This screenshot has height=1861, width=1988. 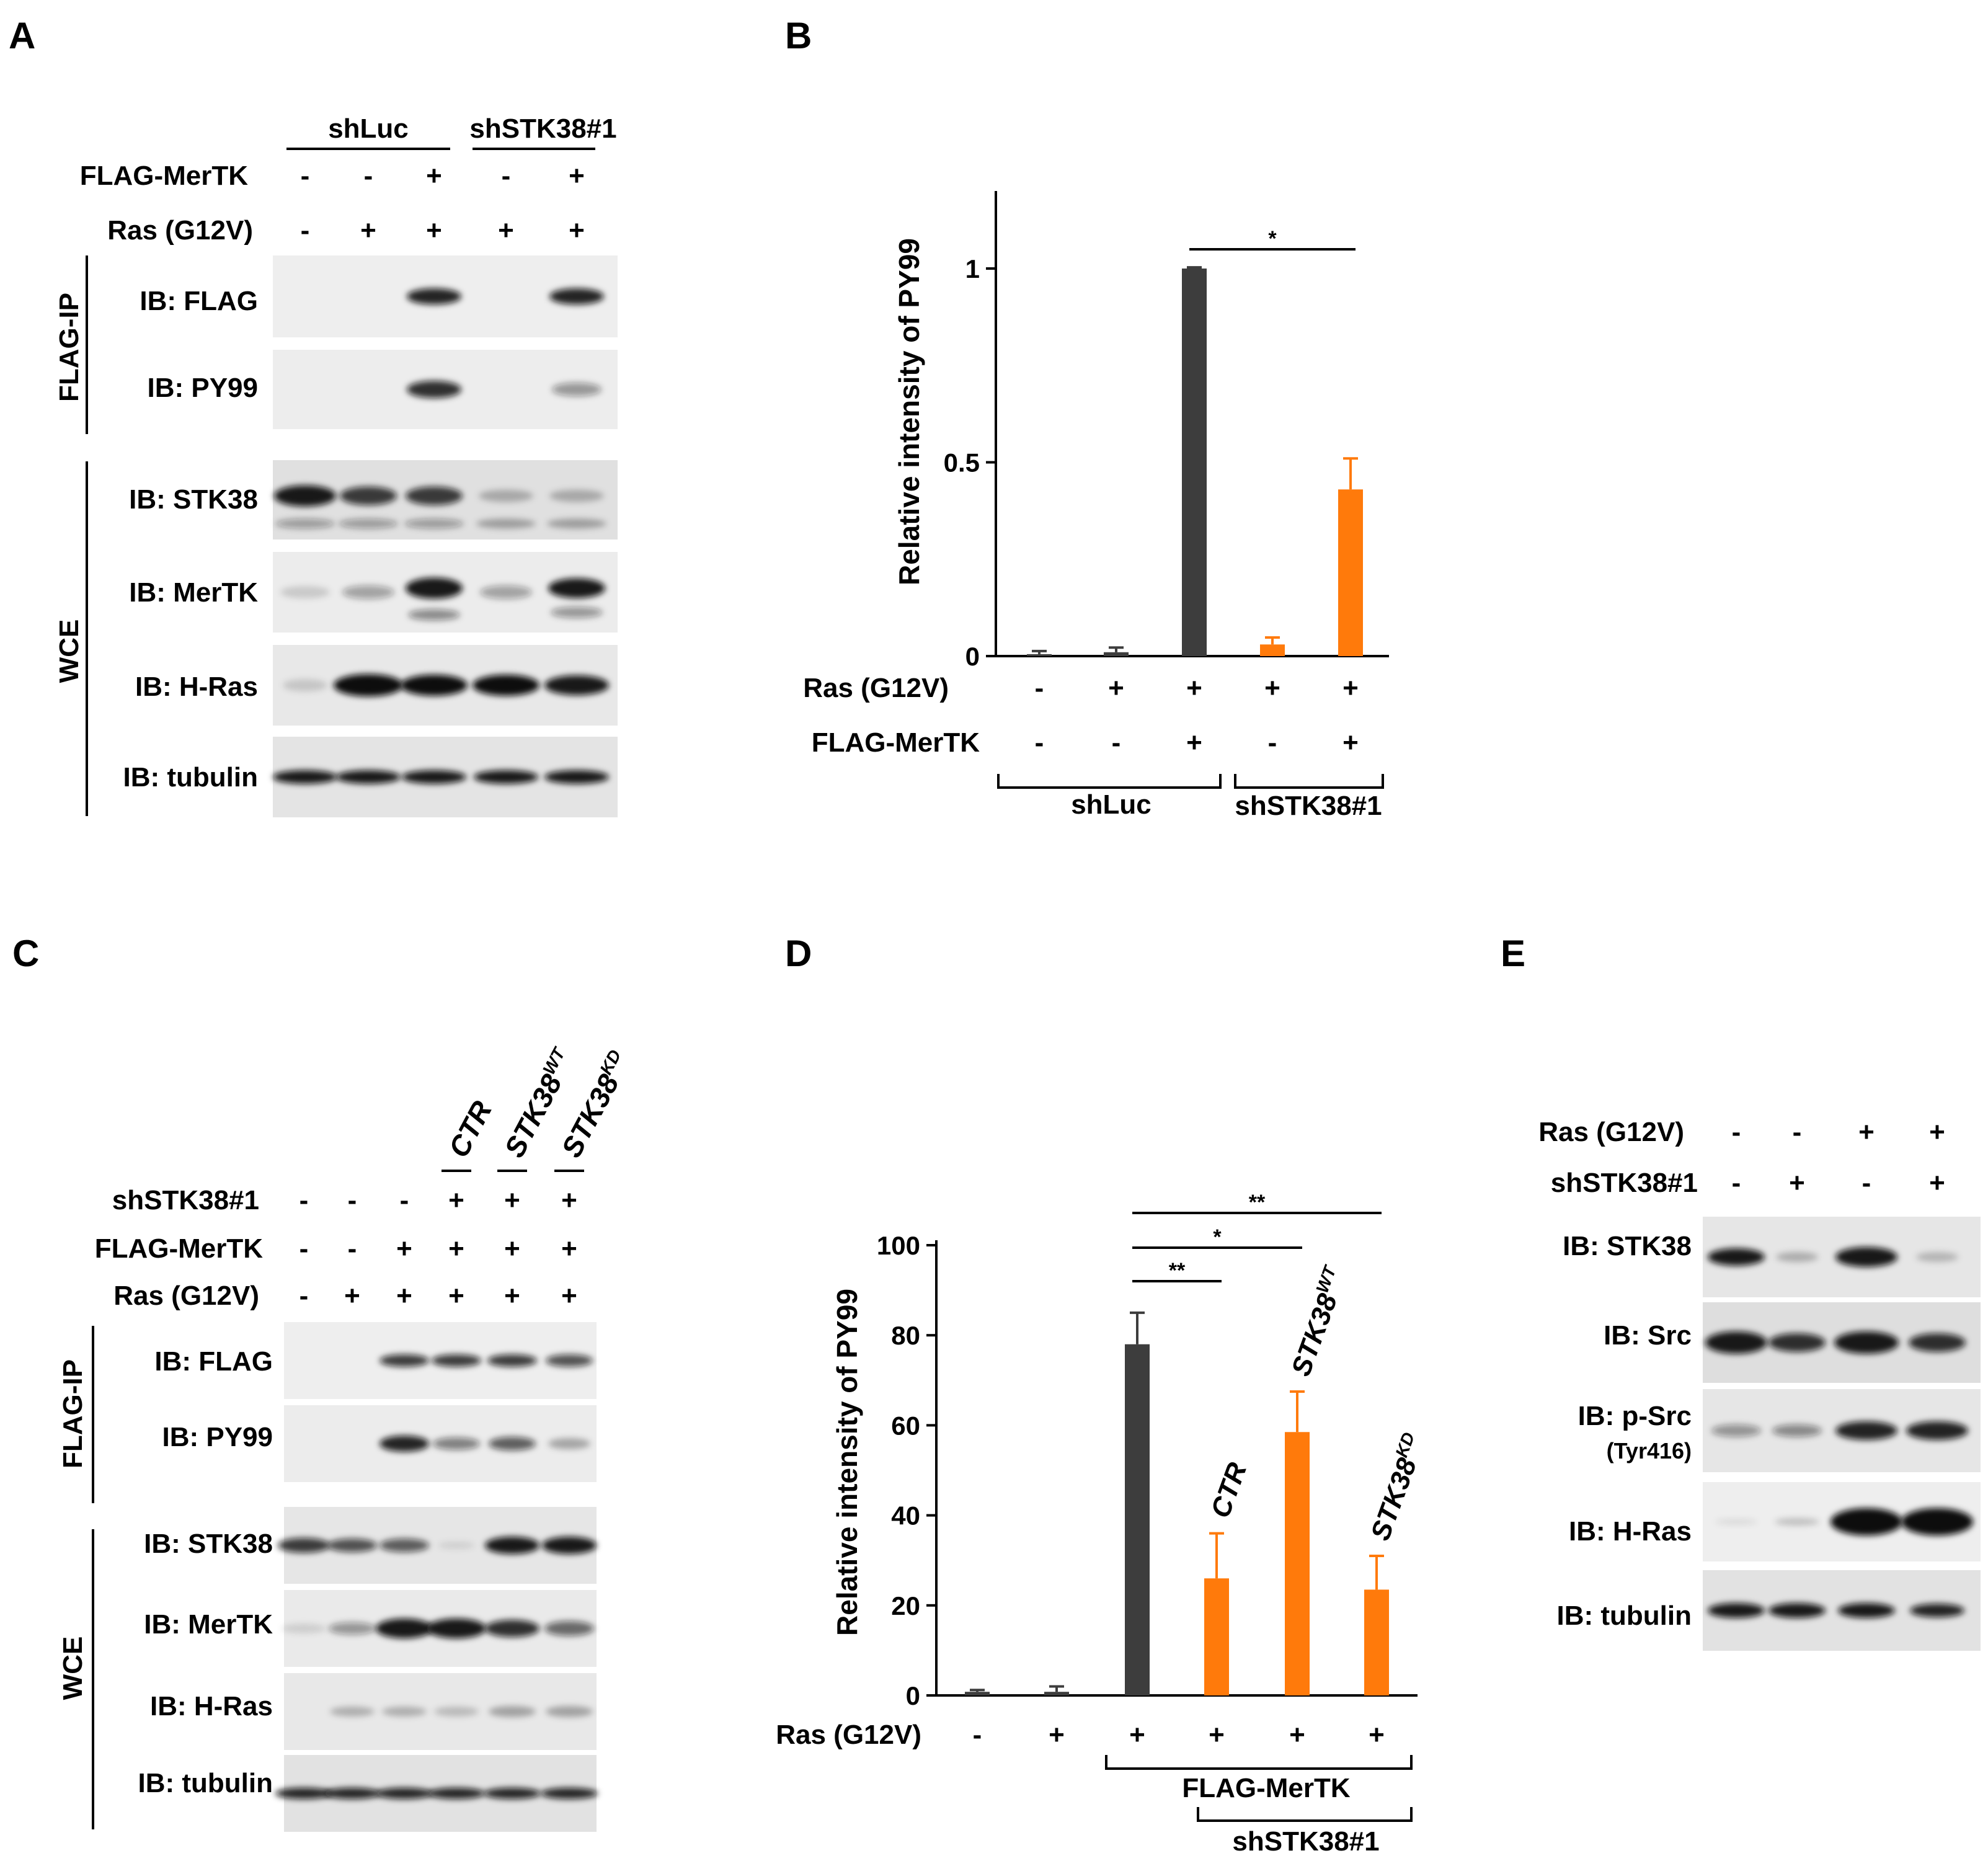 I want to click on y-tick-label-4: 80, so click(x=906, y=1335).